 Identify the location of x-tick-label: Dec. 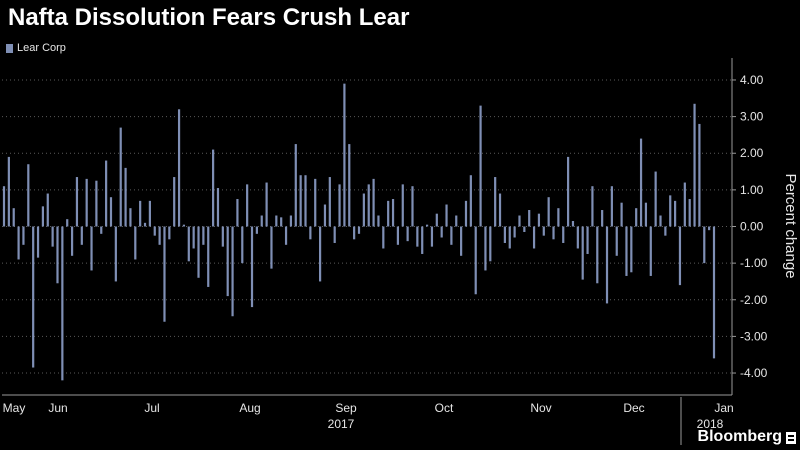
(633, 408).